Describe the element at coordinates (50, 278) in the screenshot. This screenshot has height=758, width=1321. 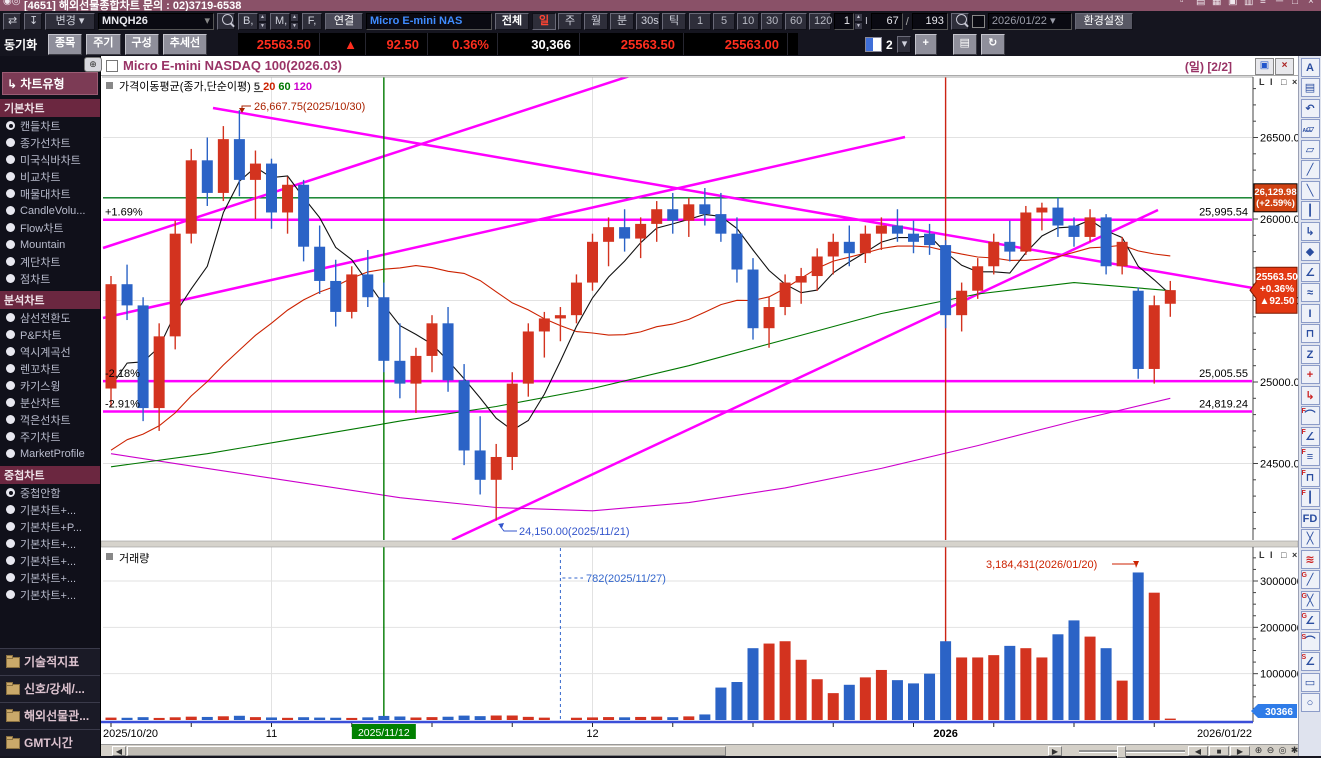
I see `sidebar-item: 점차트` at that location.